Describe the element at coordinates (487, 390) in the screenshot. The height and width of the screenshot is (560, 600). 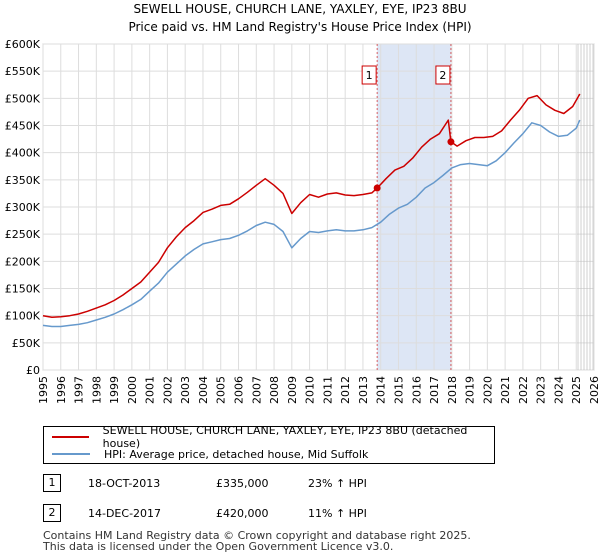
I see `x-tick-label: 2020` at that location.